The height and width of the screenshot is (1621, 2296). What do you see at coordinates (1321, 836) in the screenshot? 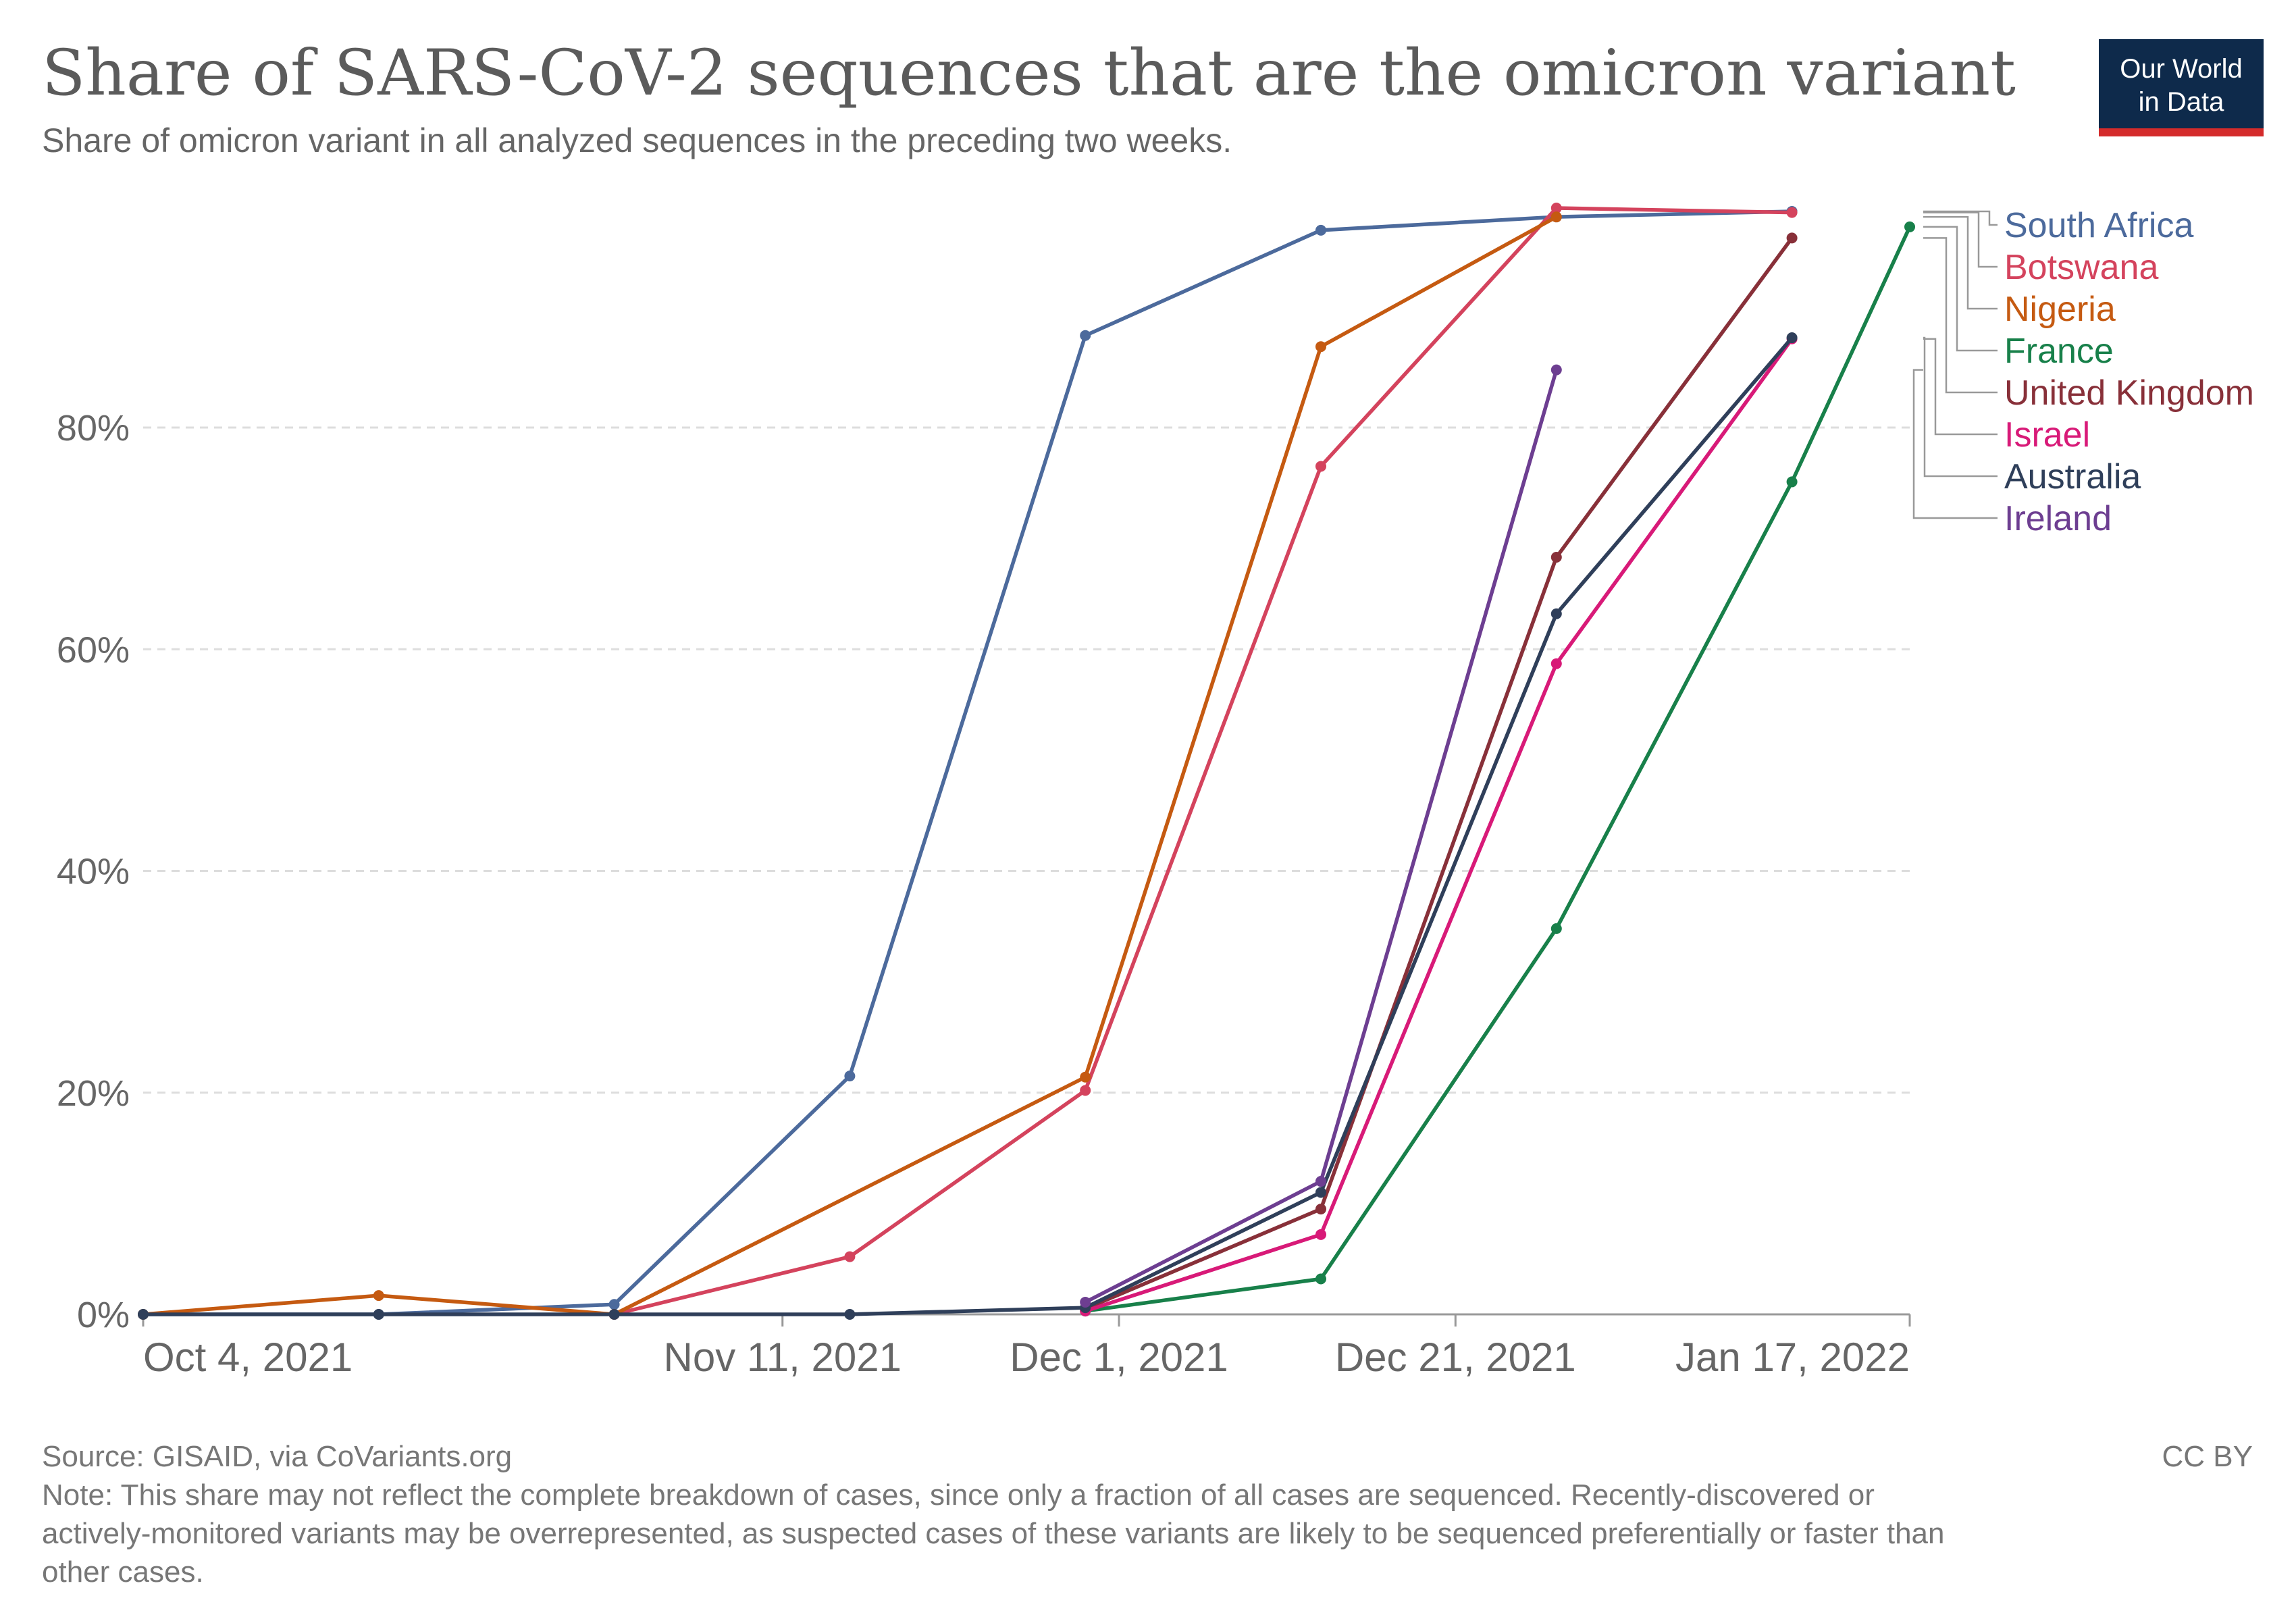
I see `series-ireland` at bounding box center [1321, 836].